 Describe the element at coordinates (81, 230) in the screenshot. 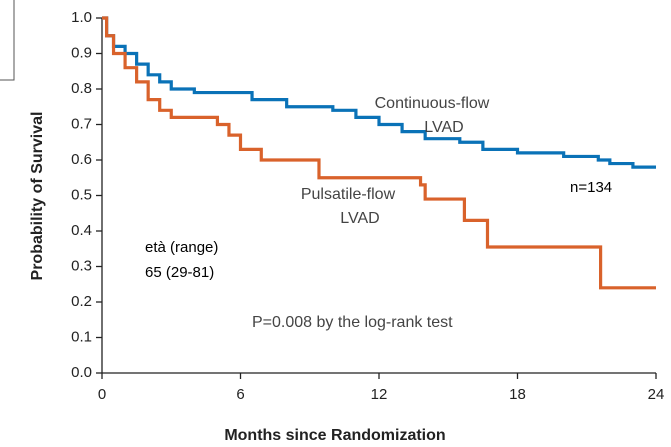

I see `y-tick-label: 0.4` at that location.